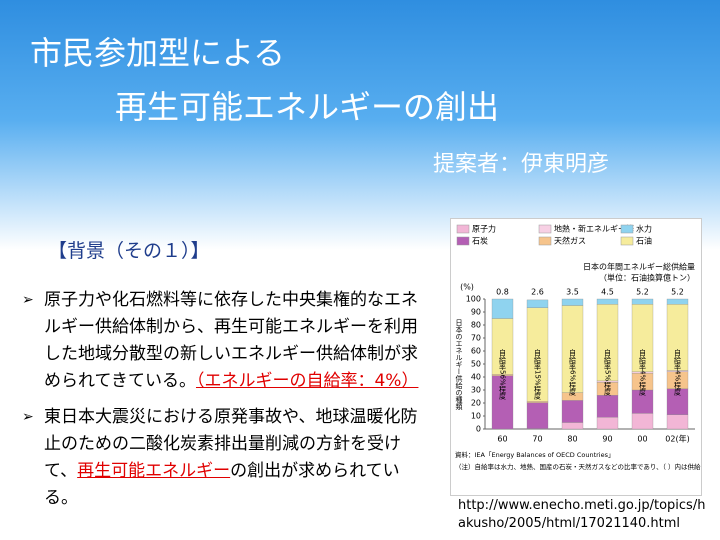  Describe the element at coordinates (129, 251) in the screenshot. I see `section-heading: 【背景（その１）】` at that location.